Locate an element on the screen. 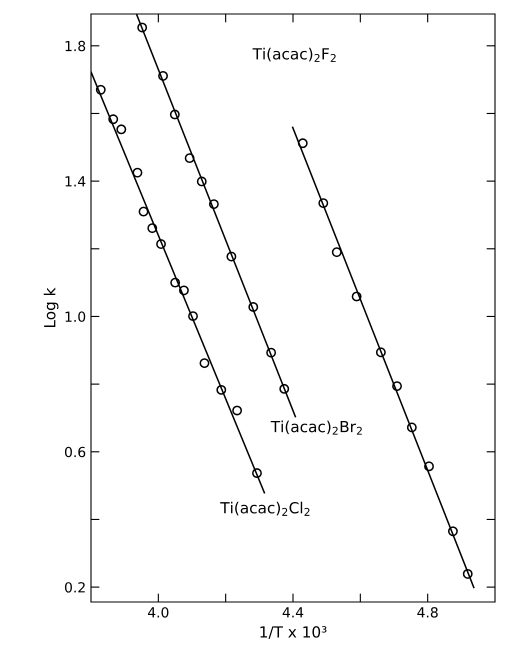  x-axis-title: 1/T x 10³ is located at coordinates (293, 632).